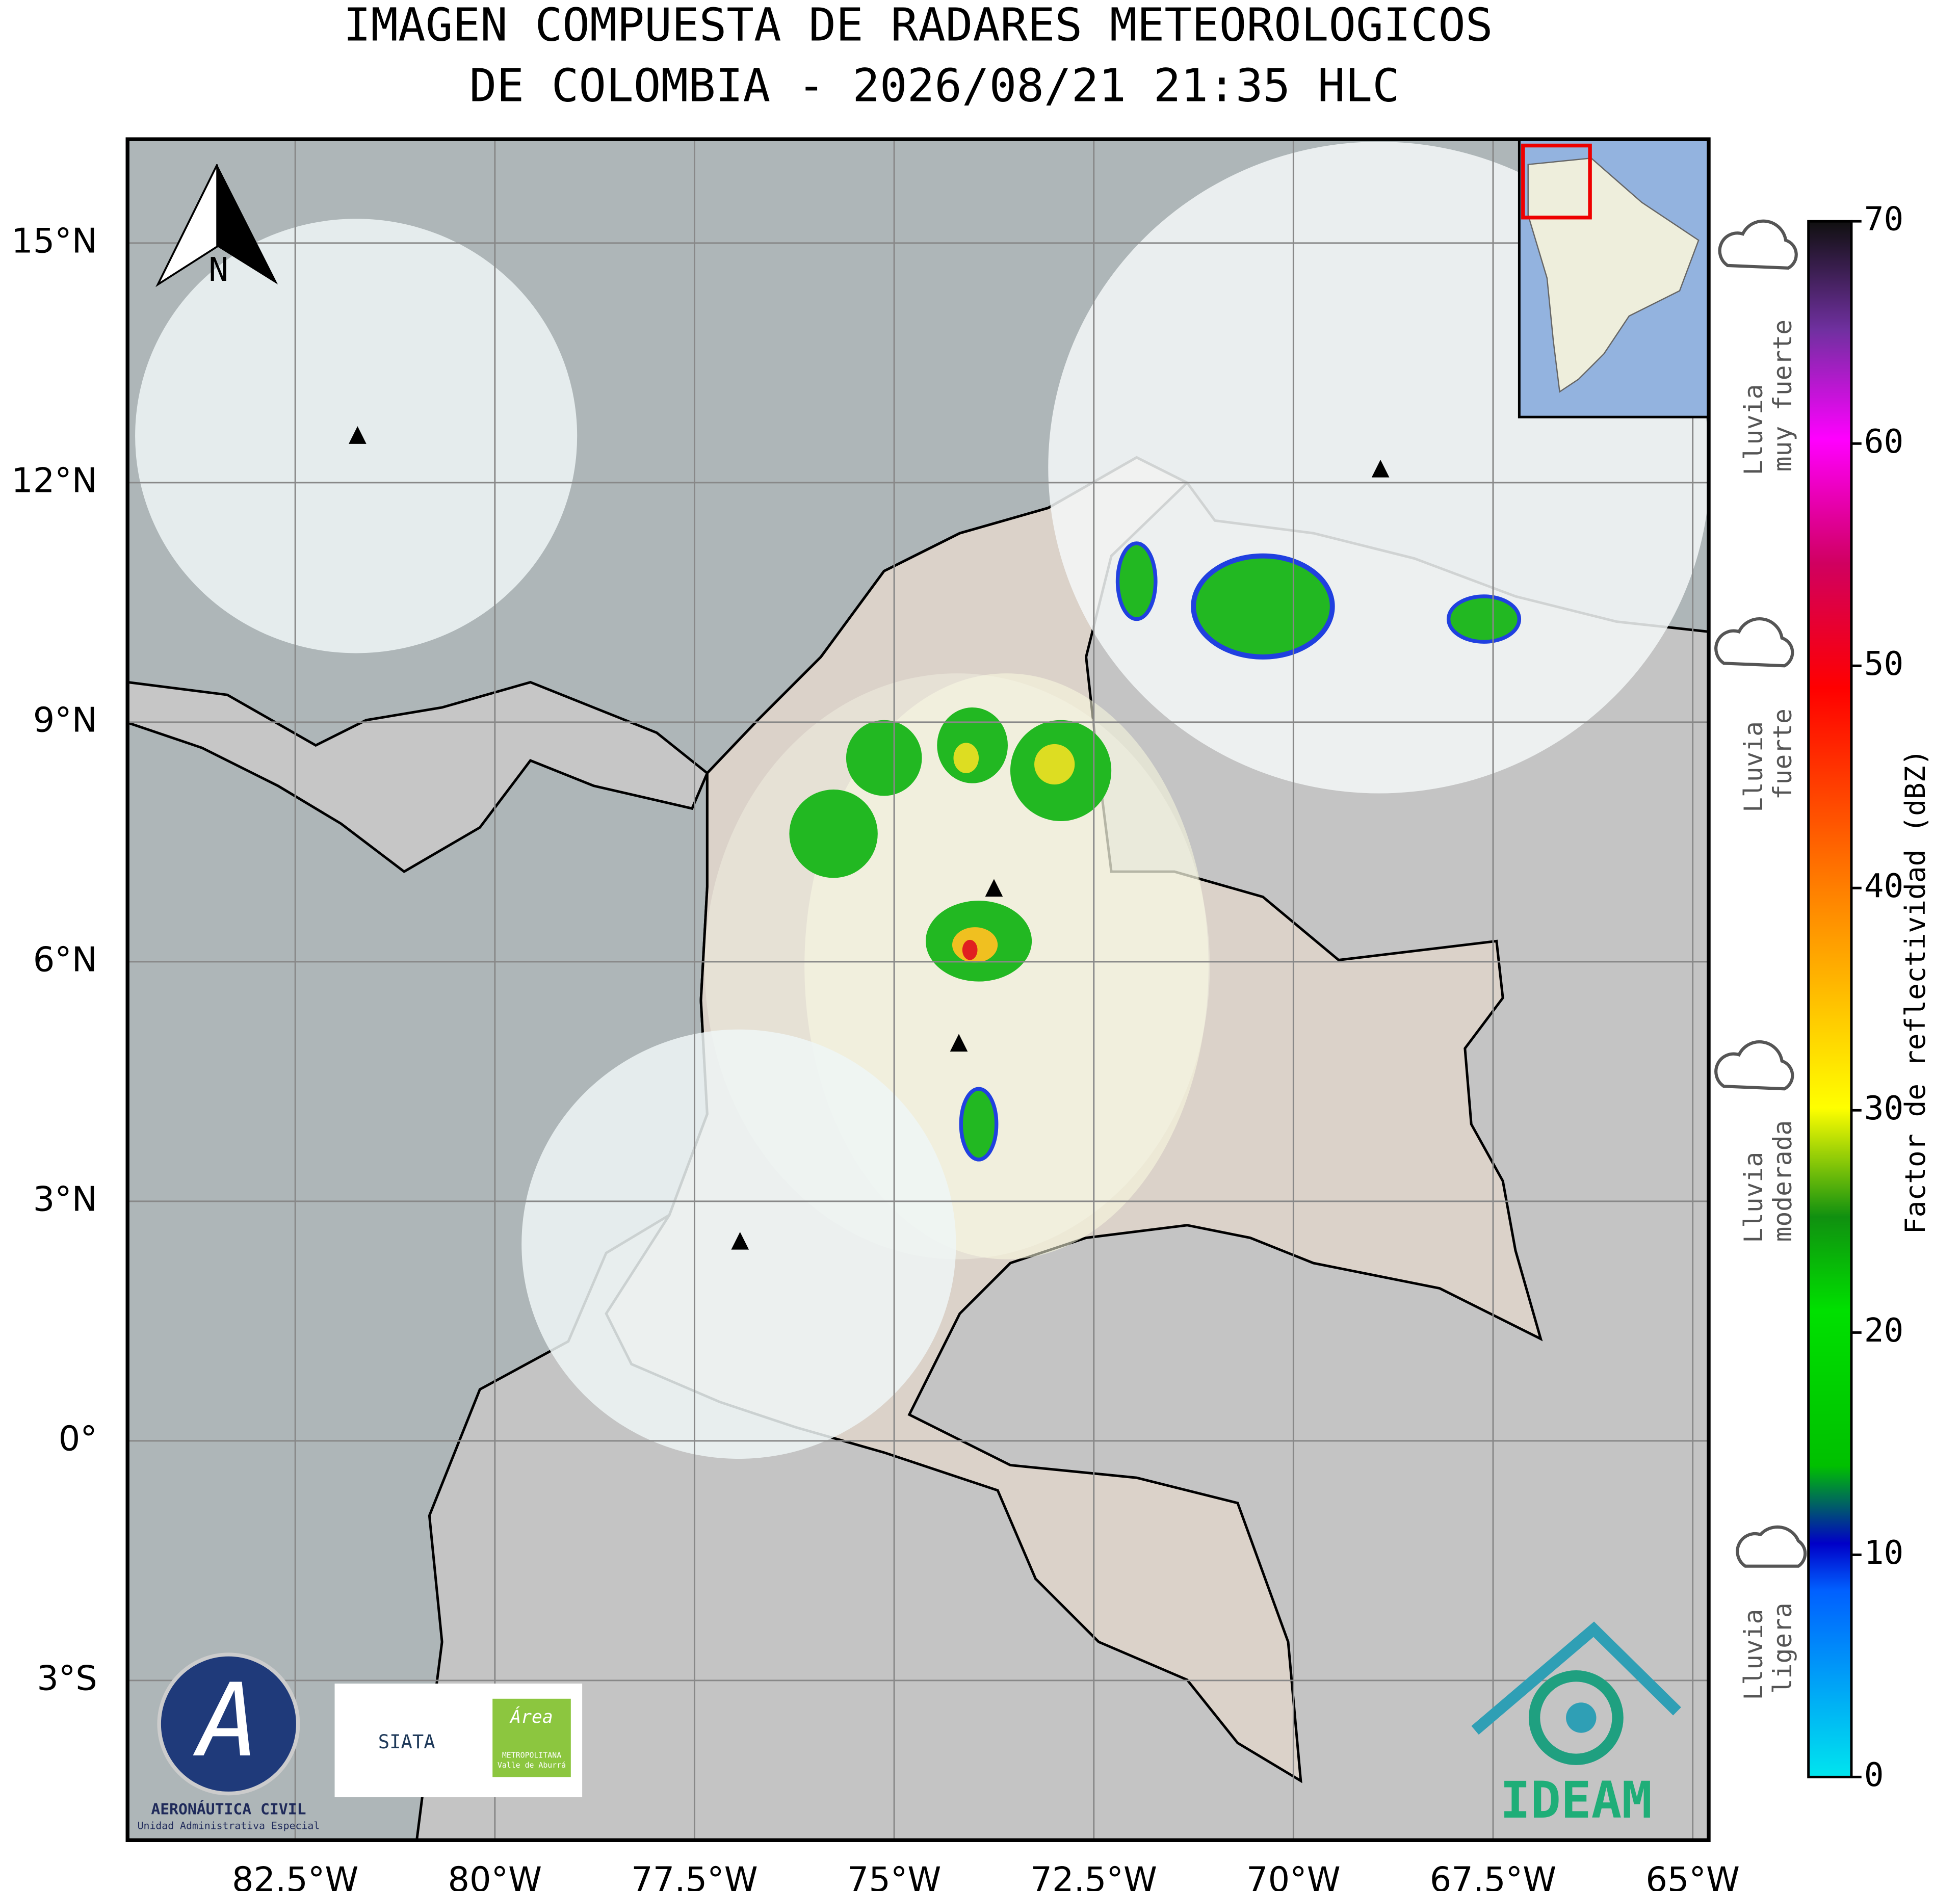 The width and height of the screenshot is (1960, 1891). What do you see at coordinates (1830, 999) in the screenshot?
I see `colorbar` at bounding box center [1830, 999].